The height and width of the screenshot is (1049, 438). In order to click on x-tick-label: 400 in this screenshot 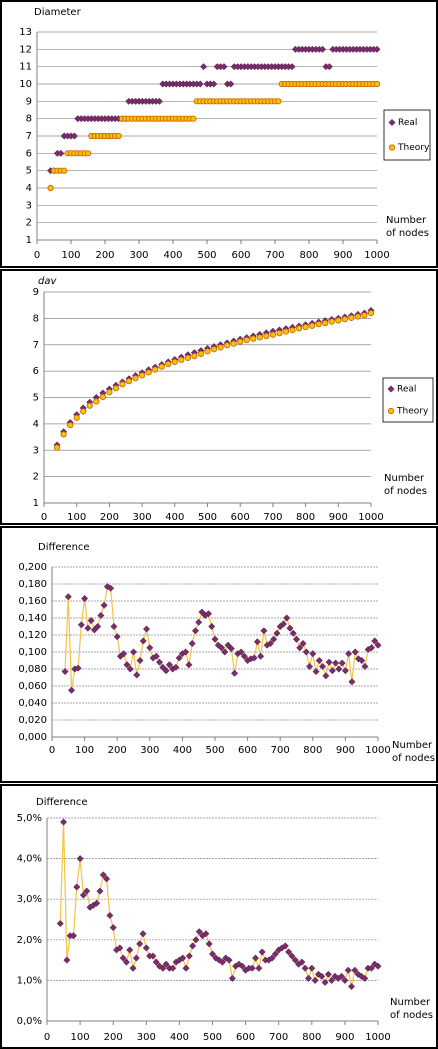, I will do `click(172, 255)`.